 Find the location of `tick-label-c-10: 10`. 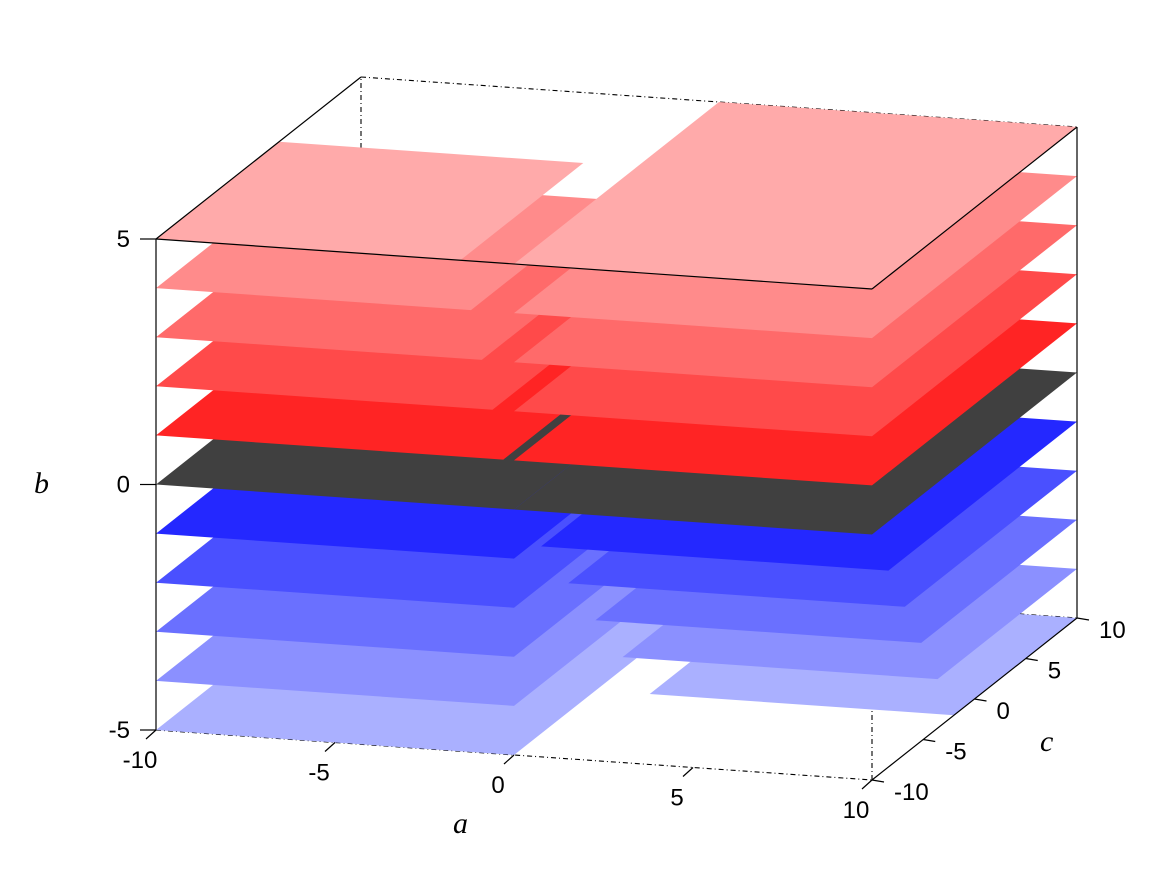

tick-label-c-10: 10 is located at coordinates (1112, 630).